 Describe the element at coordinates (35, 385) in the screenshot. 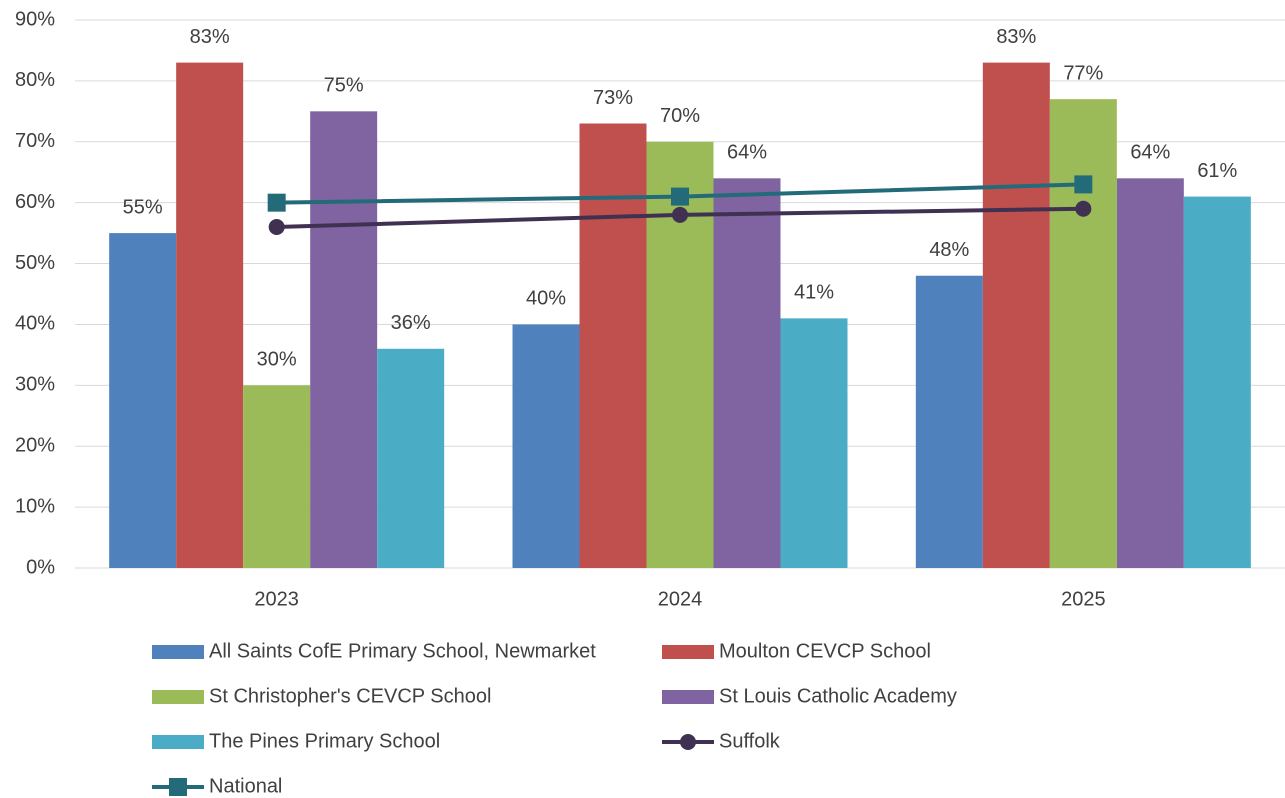

I see `y-tick-label: 30%` at that location.